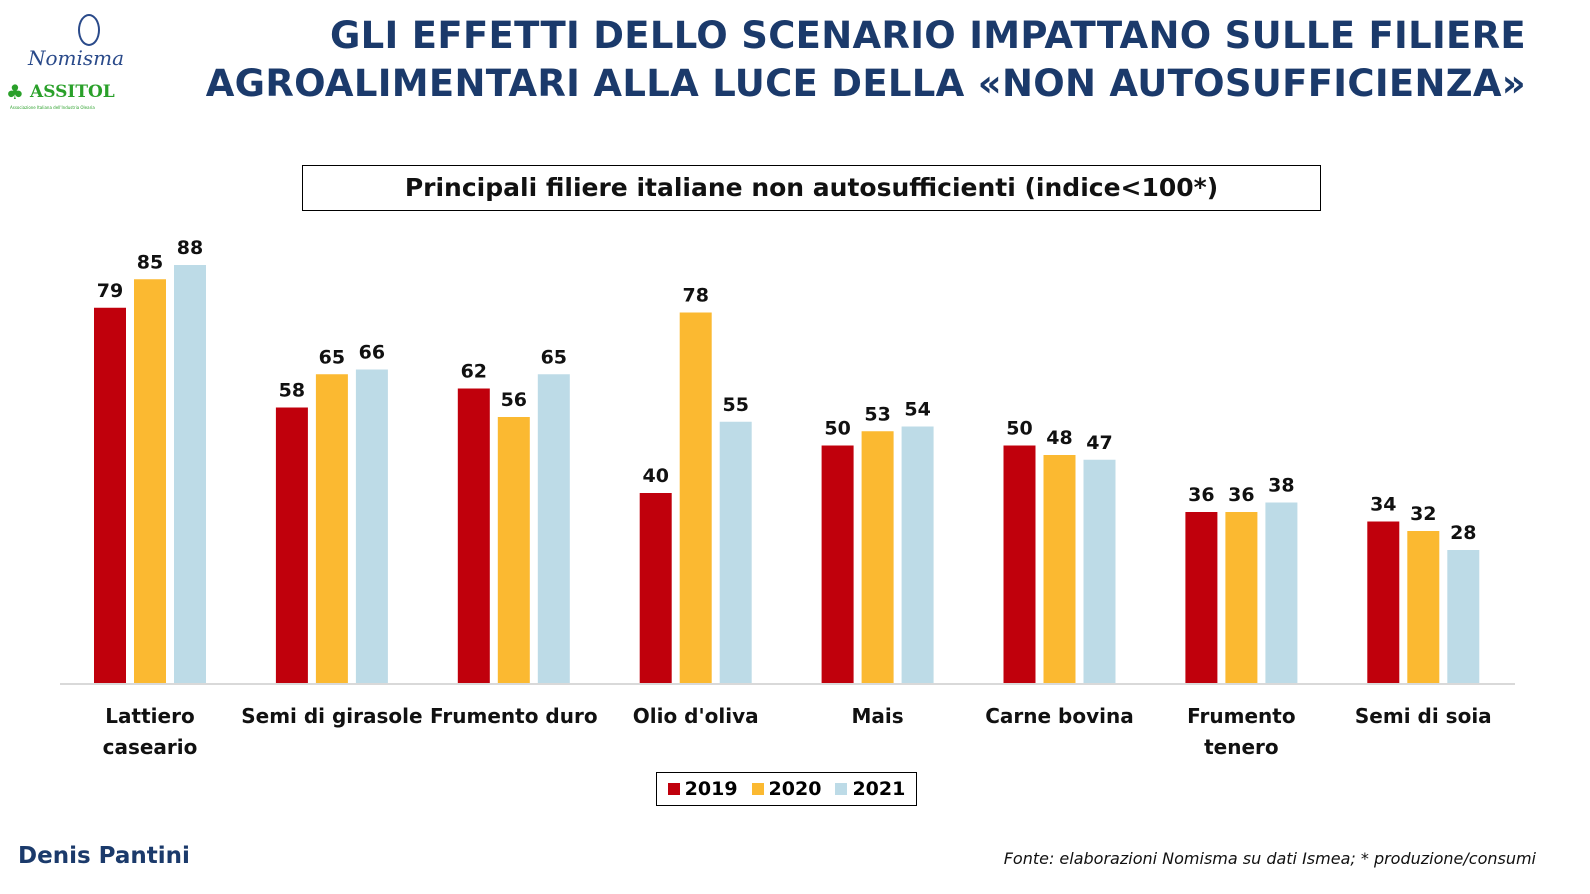 This screenshot has height=894, width=1590. I want to click on category-label: caseario, so click(150, 747).